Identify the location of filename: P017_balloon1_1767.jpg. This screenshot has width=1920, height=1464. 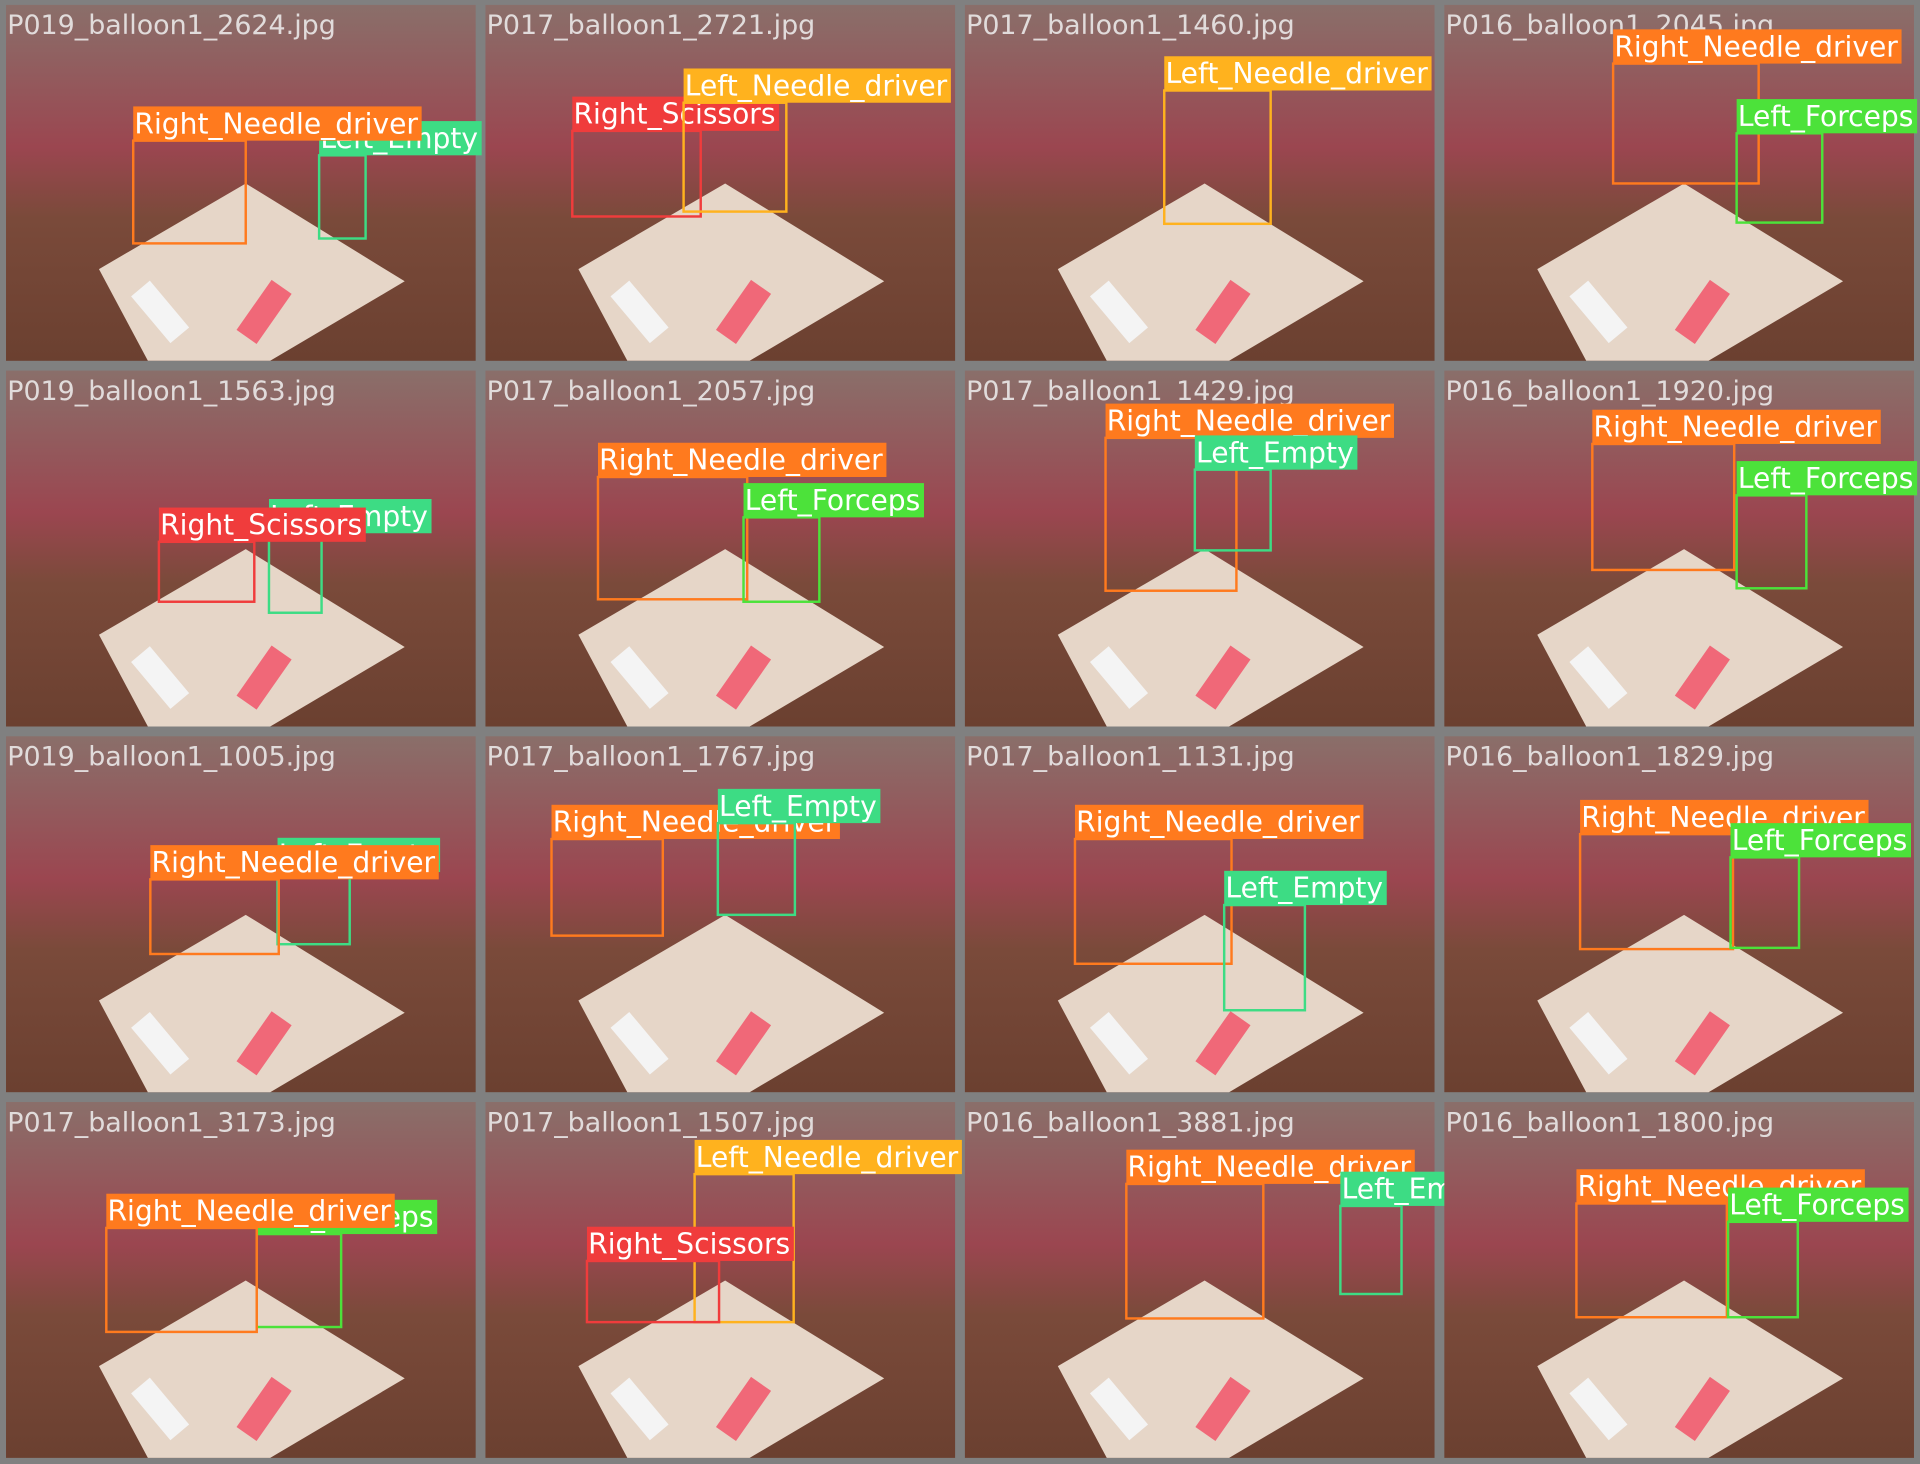
(651, 757).